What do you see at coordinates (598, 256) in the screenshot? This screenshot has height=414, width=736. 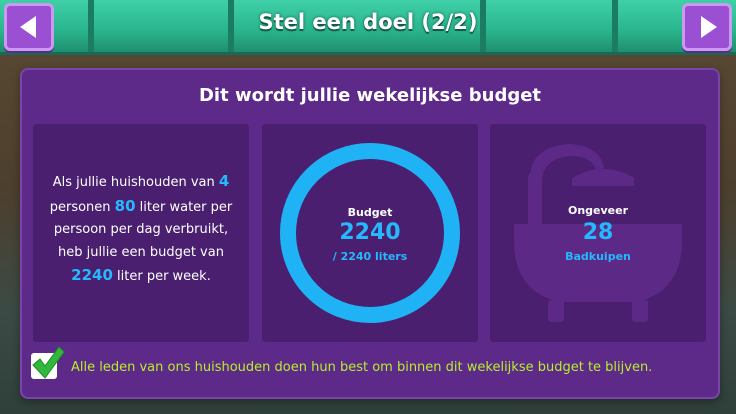 I see `bathtub-unit: Badkuipen` at bounding box center [598, 256].